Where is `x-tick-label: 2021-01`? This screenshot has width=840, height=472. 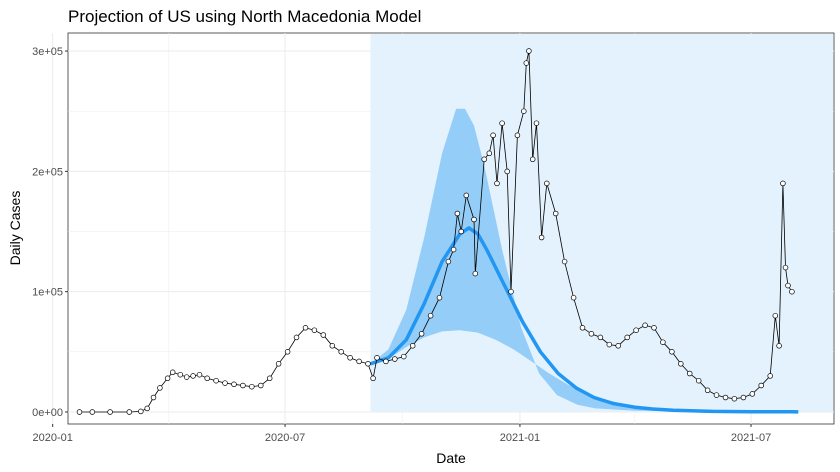
x-tick-label: 2021-01 is located at coordinates (520, 438).